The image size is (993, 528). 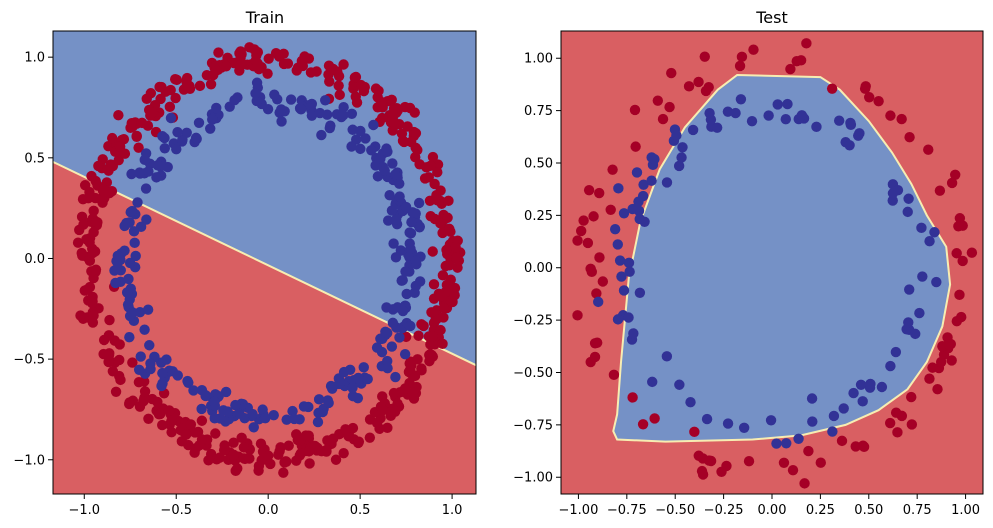 What do you see at coordinates (176, 510) in the screenshot?
I see `x-tick-label: −0.5` at bounding box center [176, 510].